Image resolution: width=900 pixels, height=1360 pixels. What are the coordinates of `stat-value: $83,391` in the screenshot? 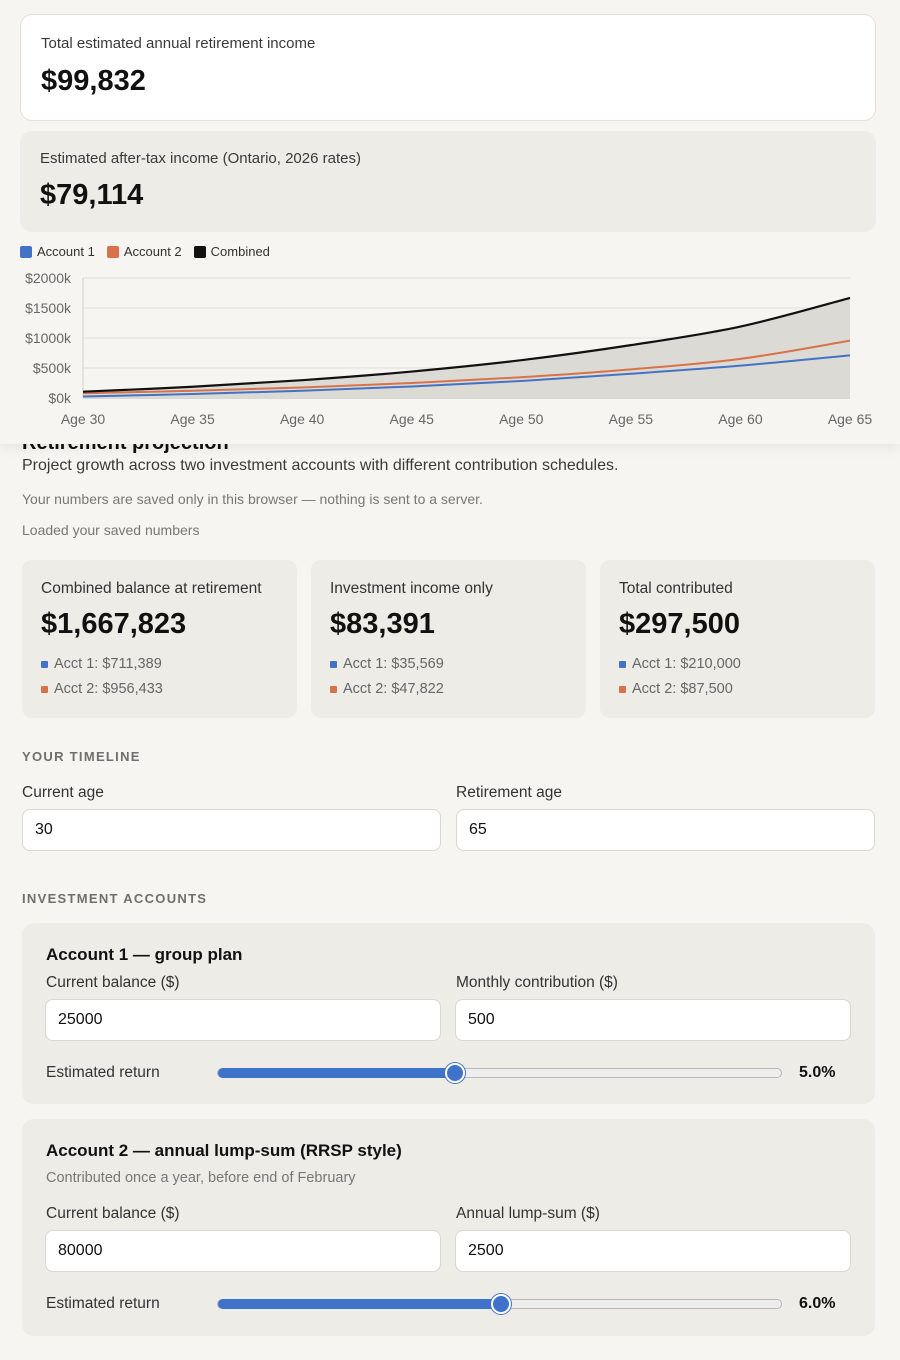 It's located at (382, 624).